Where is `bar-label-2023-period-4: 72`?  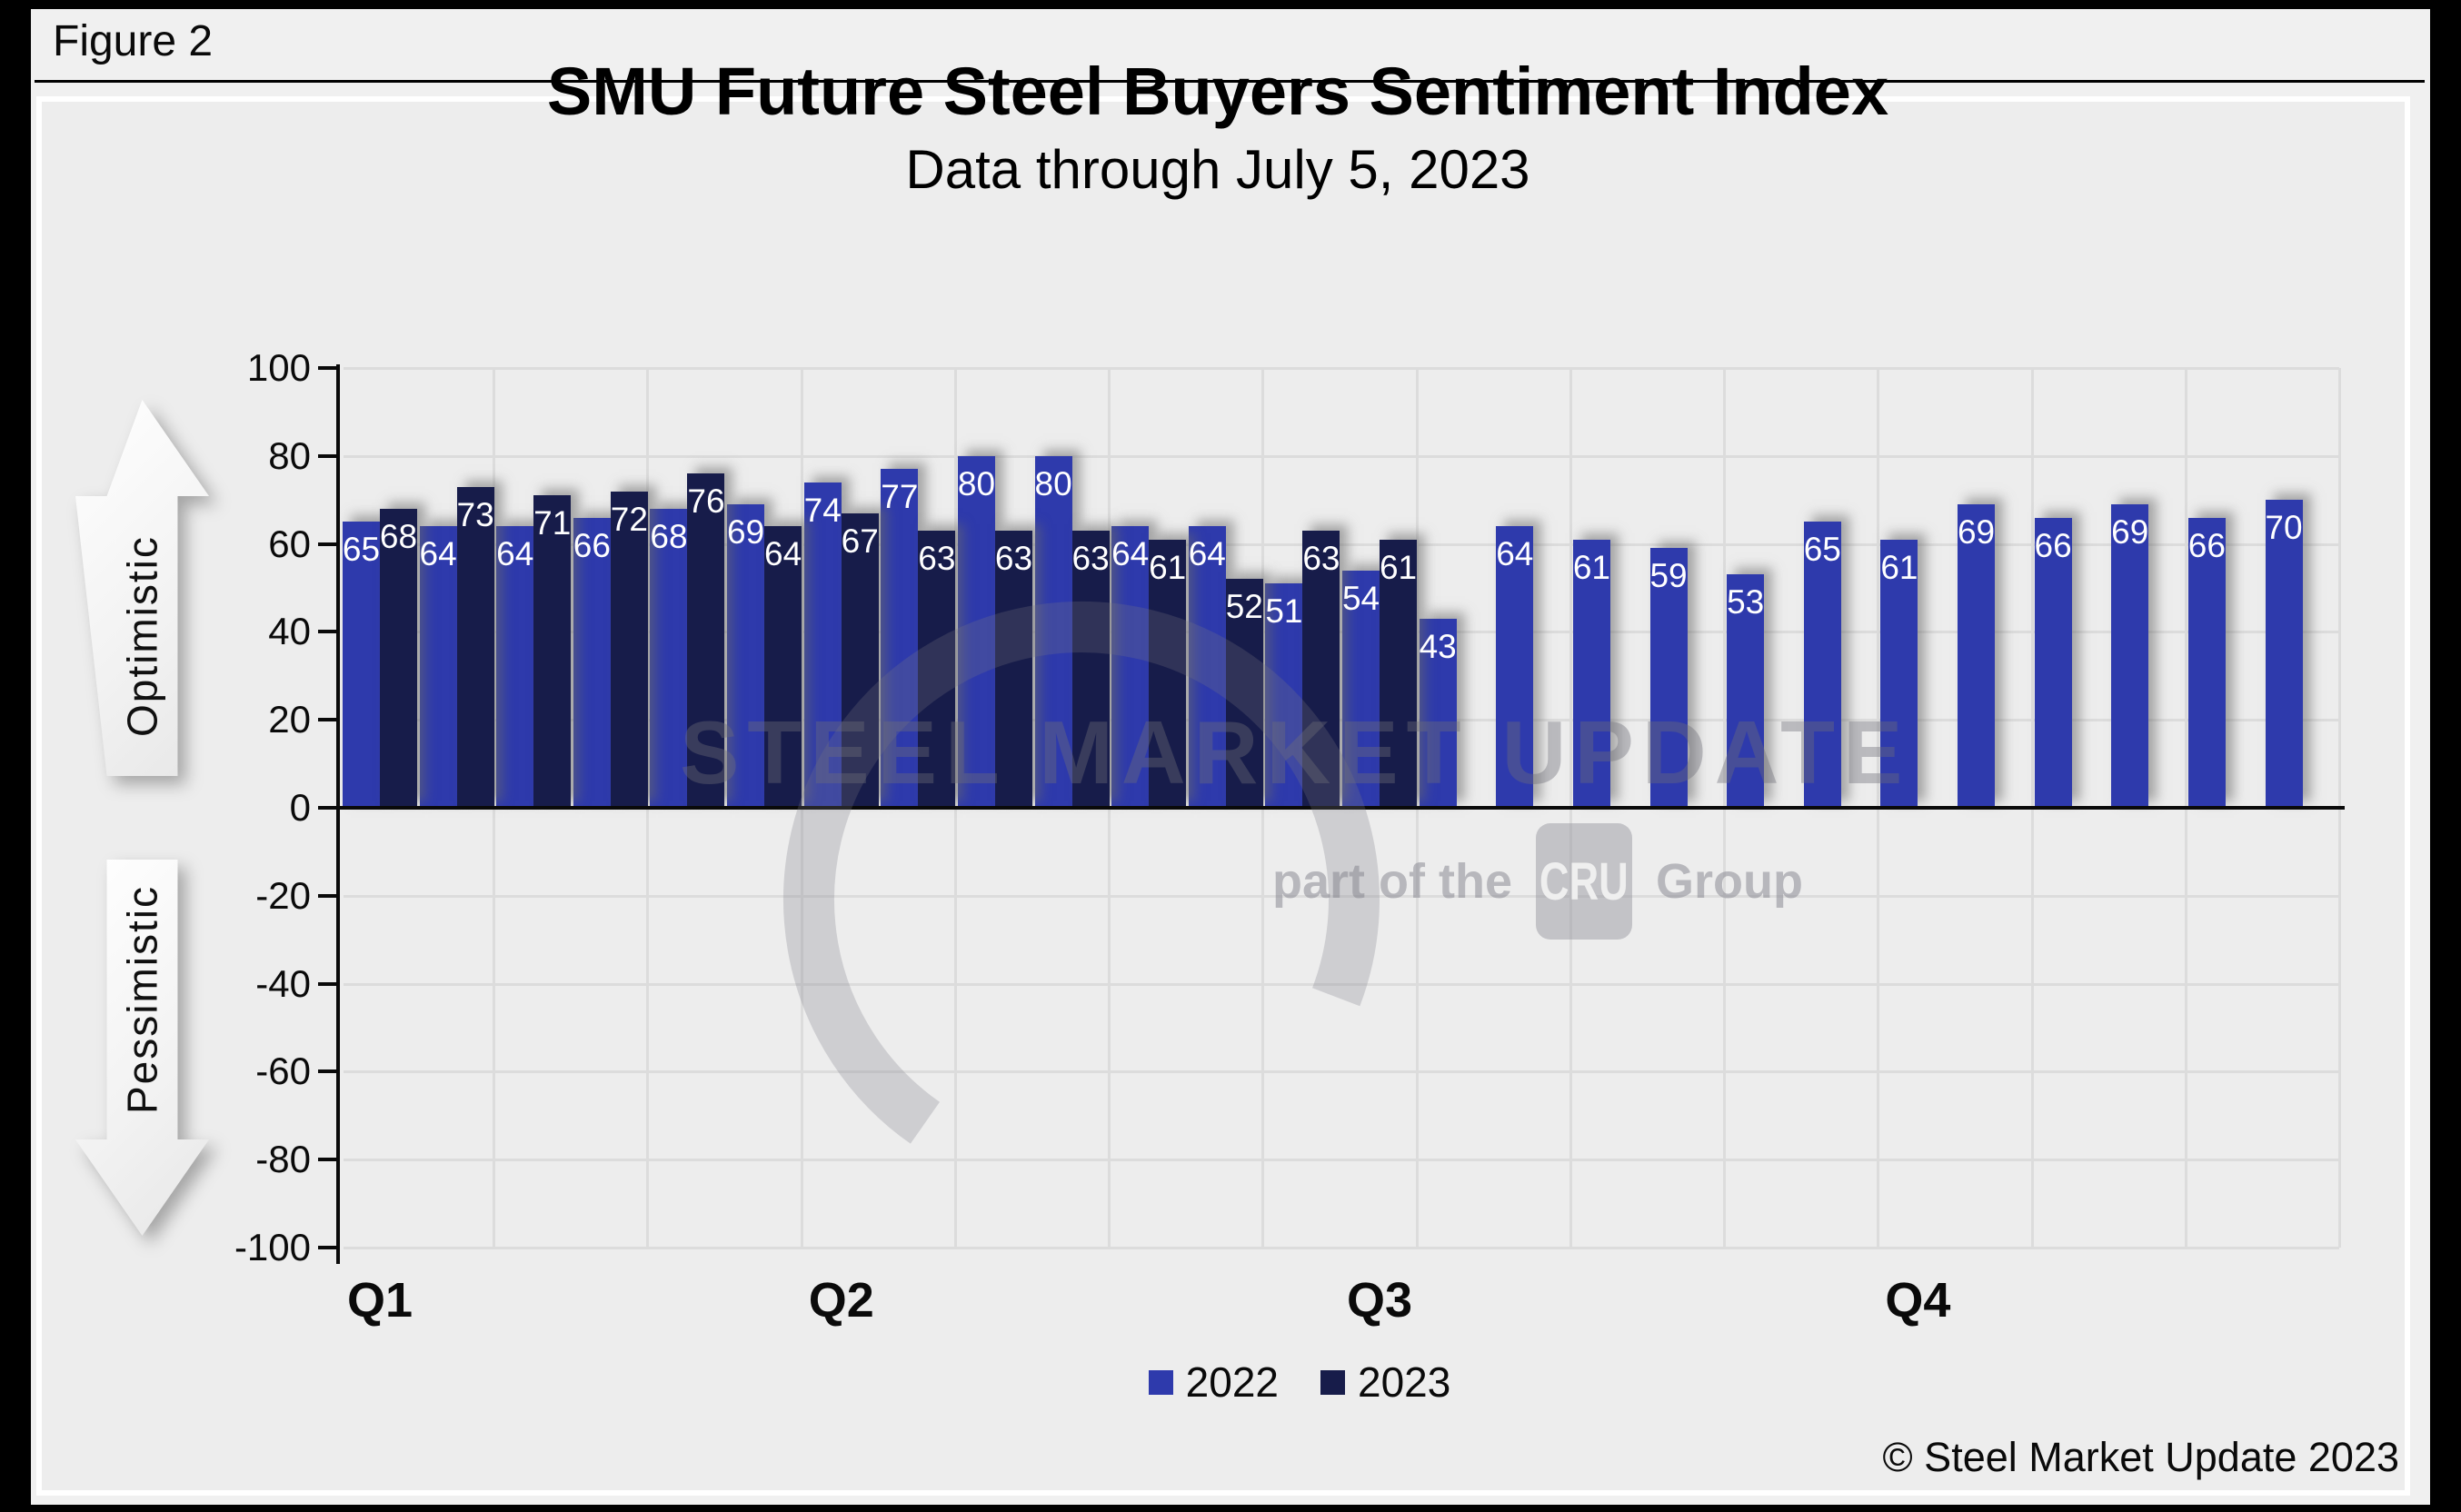 bar-label-2023-period-4: 72 is located at coordinates (629, 519).